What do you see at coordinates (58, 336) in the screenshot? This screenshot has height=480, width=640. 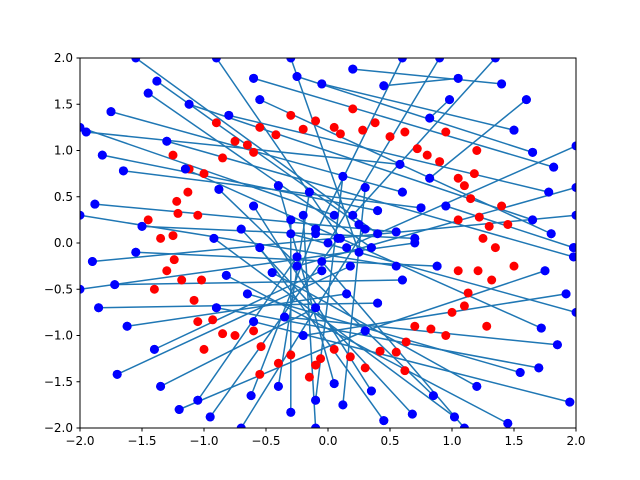 I see `y-tick-label: −1.0` at bounding box center [58, 336].